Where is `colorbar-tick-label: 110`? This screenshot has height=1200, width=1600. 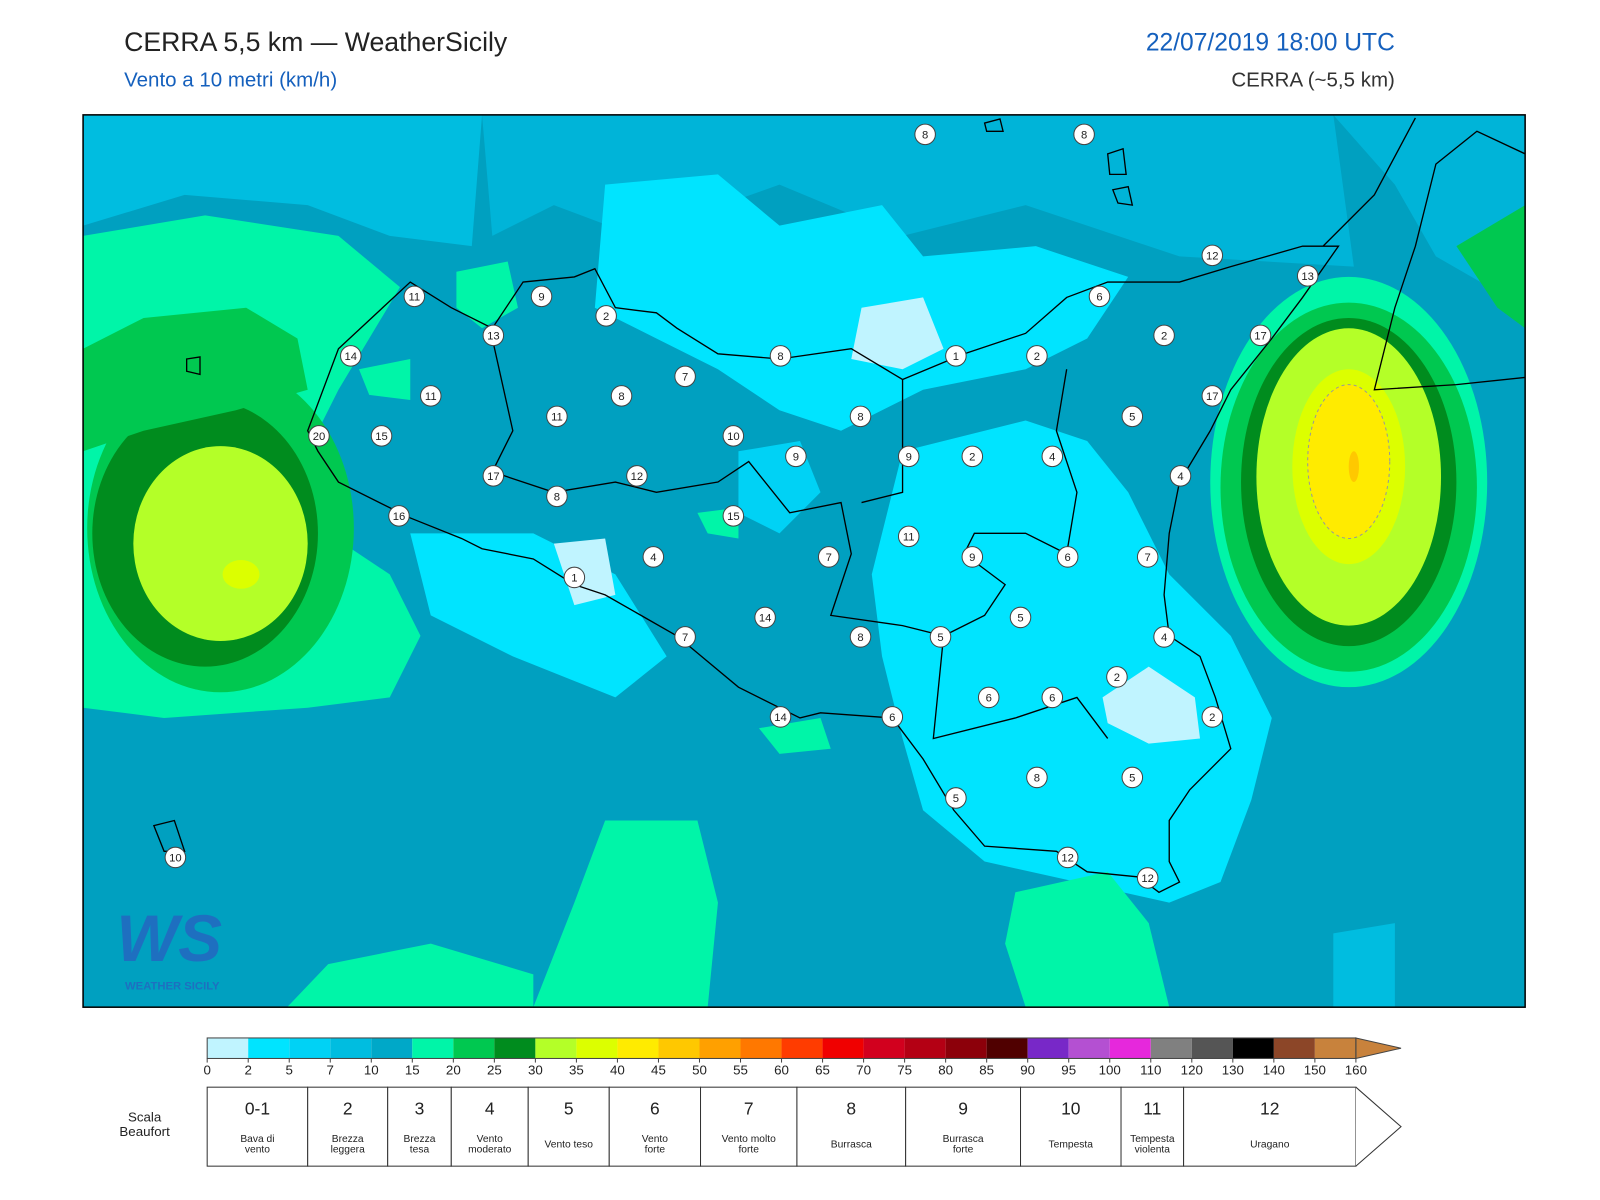 colorbar-tick-label: 110 is located at coordinates (1150, 1069).